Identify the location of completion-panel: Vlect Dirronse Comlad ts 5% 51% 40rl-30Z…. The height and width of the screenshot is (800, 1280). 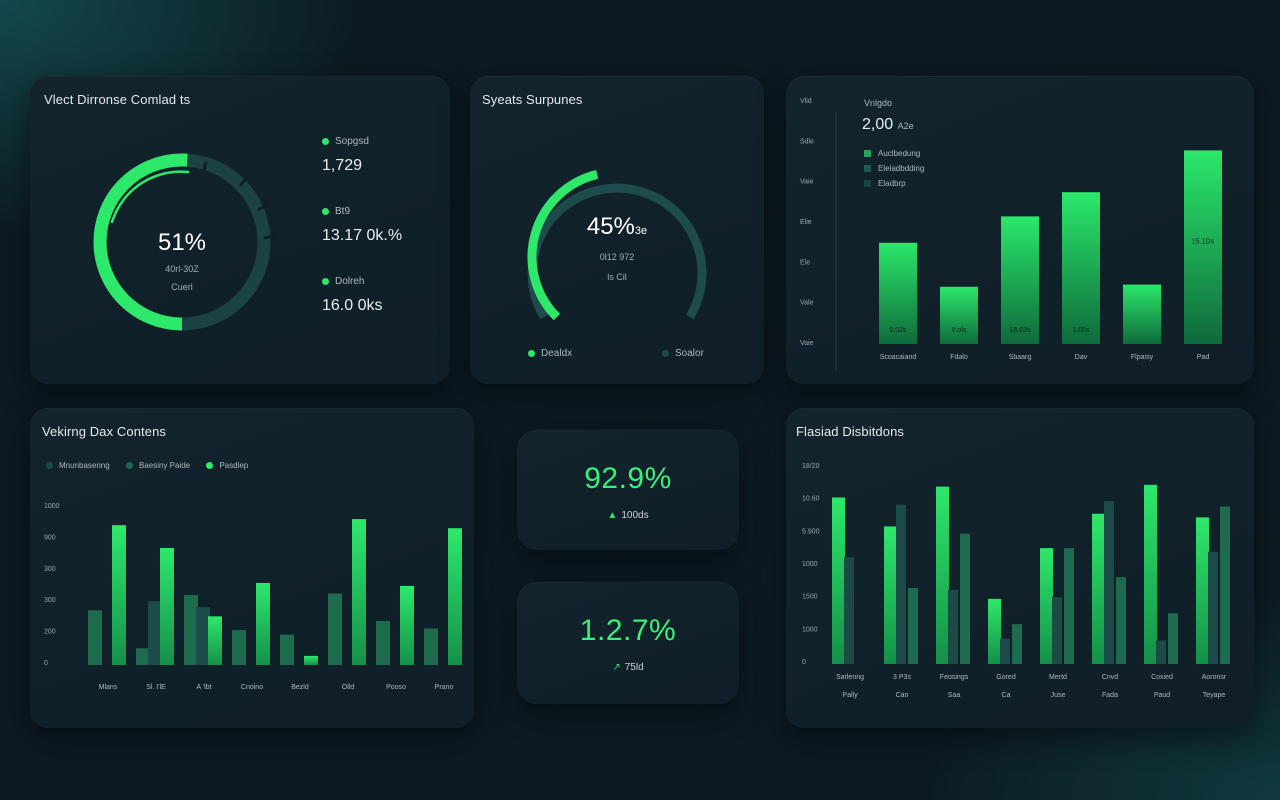
(240, 230).